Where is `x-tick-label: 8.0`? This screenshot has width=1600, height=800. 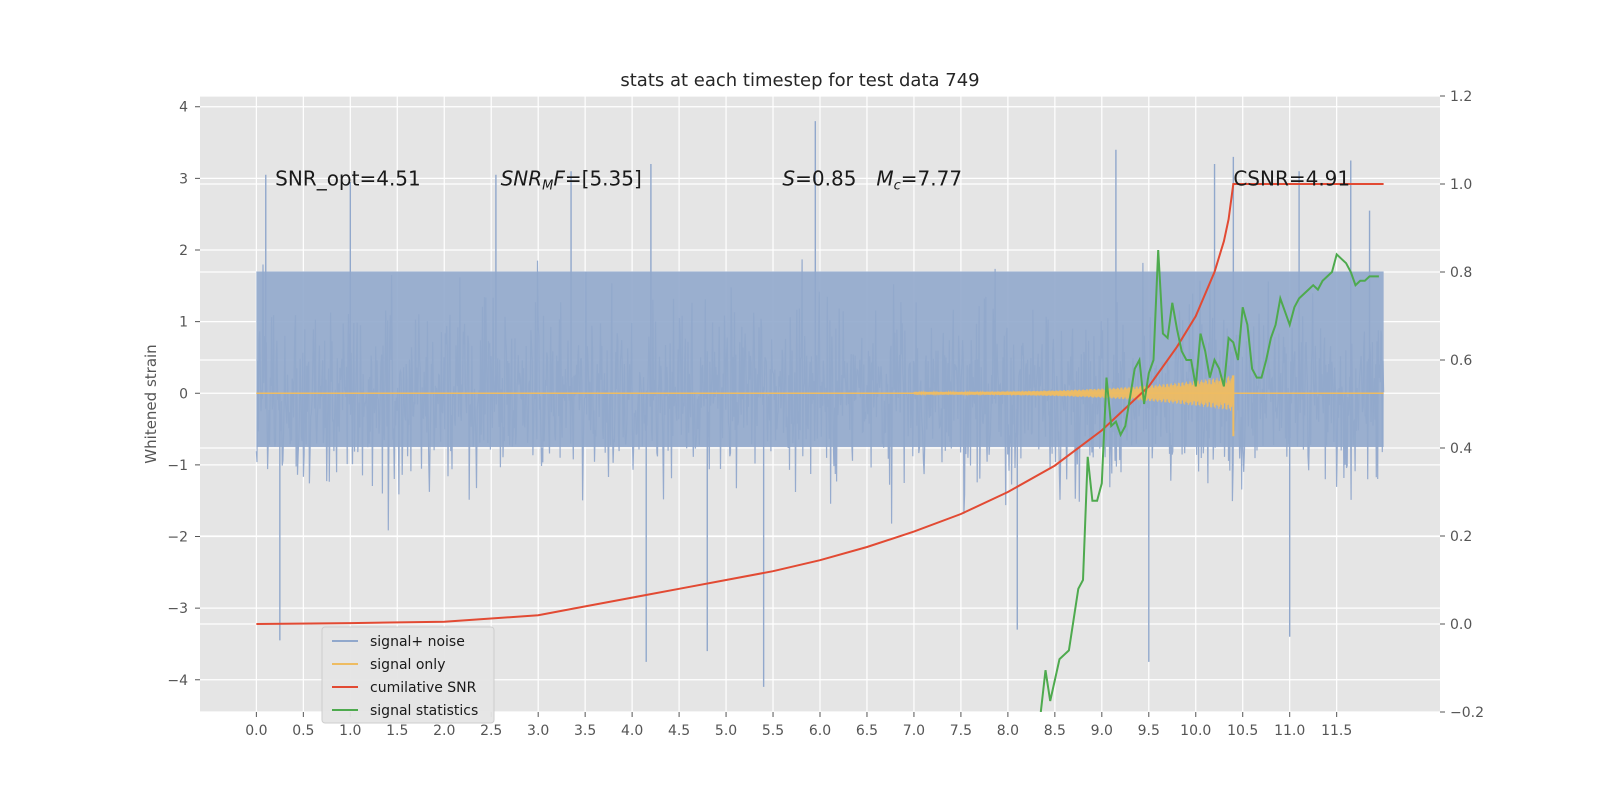 x-tick-label: 8.0 is located at coordinates (1008, 731).